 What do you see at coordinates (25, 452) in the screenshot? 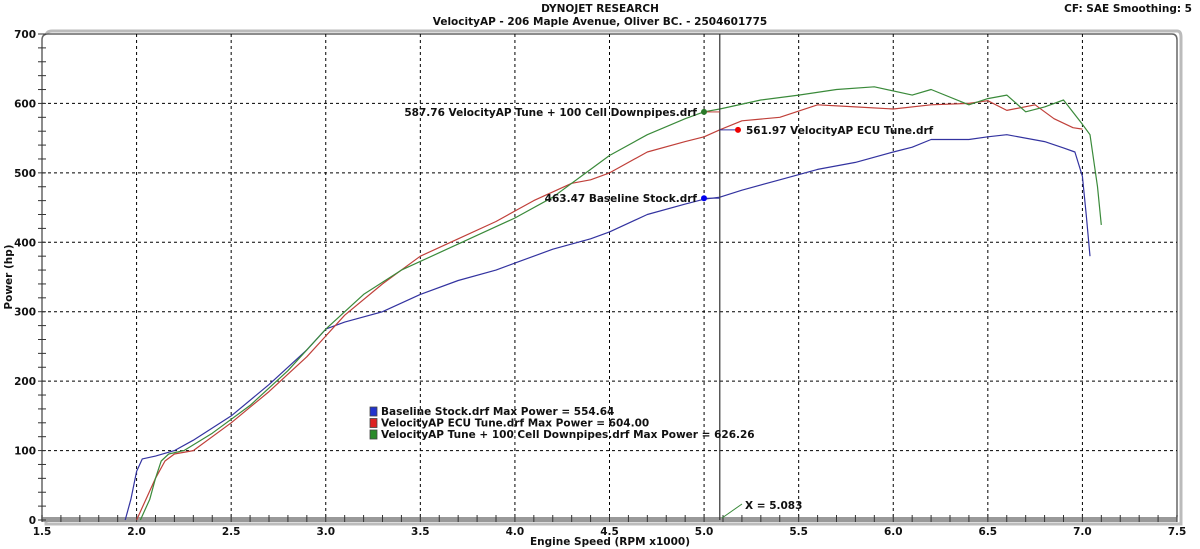
I see `y-tick-label: 100` at bounding box center [25, 452].